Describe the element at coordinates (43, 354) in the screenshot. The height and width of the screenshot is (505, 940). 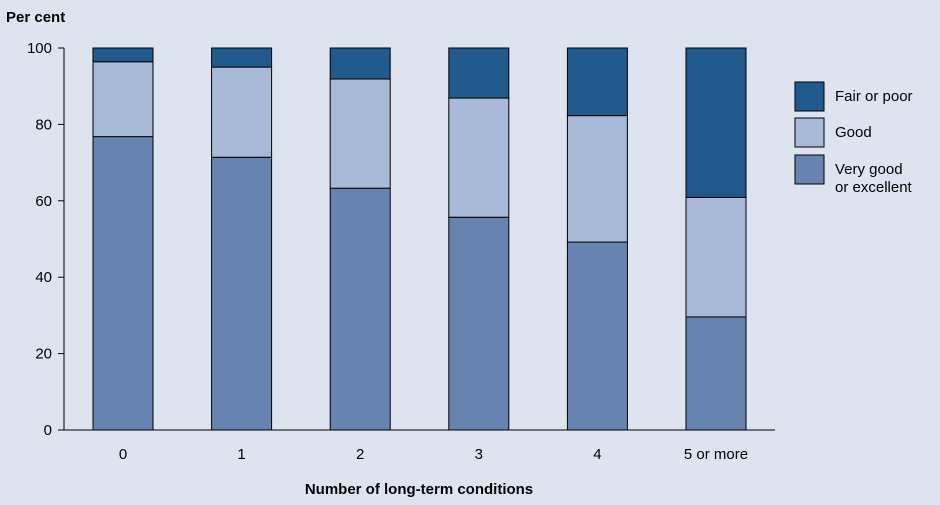
I see `y-tick-label: 20` at that location.